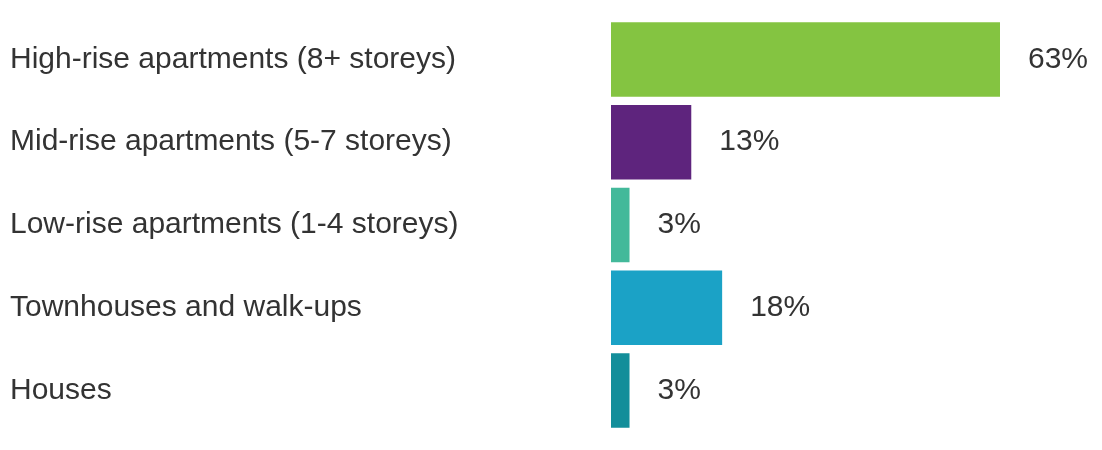 The width and height of the screenshot is (1102, 450). What do you see at coordinates (780, 306) in the screenshot?
I see `data-label: 18%` at bounding box center [780, 306].